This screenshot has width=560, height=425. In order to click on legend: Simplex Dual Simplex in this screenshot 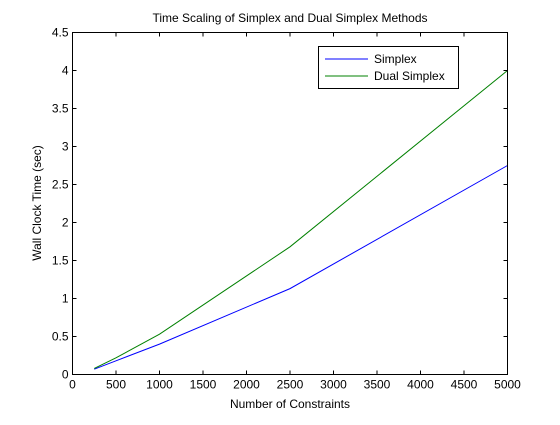, I will do `click(388, 67)`.